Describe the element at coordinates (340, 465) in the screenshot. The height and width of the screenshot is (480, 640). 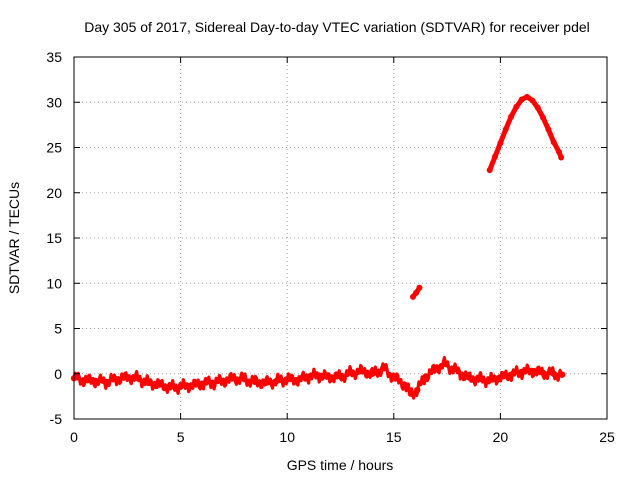
I see `x-axis-label: GPS time / hours` at that location.